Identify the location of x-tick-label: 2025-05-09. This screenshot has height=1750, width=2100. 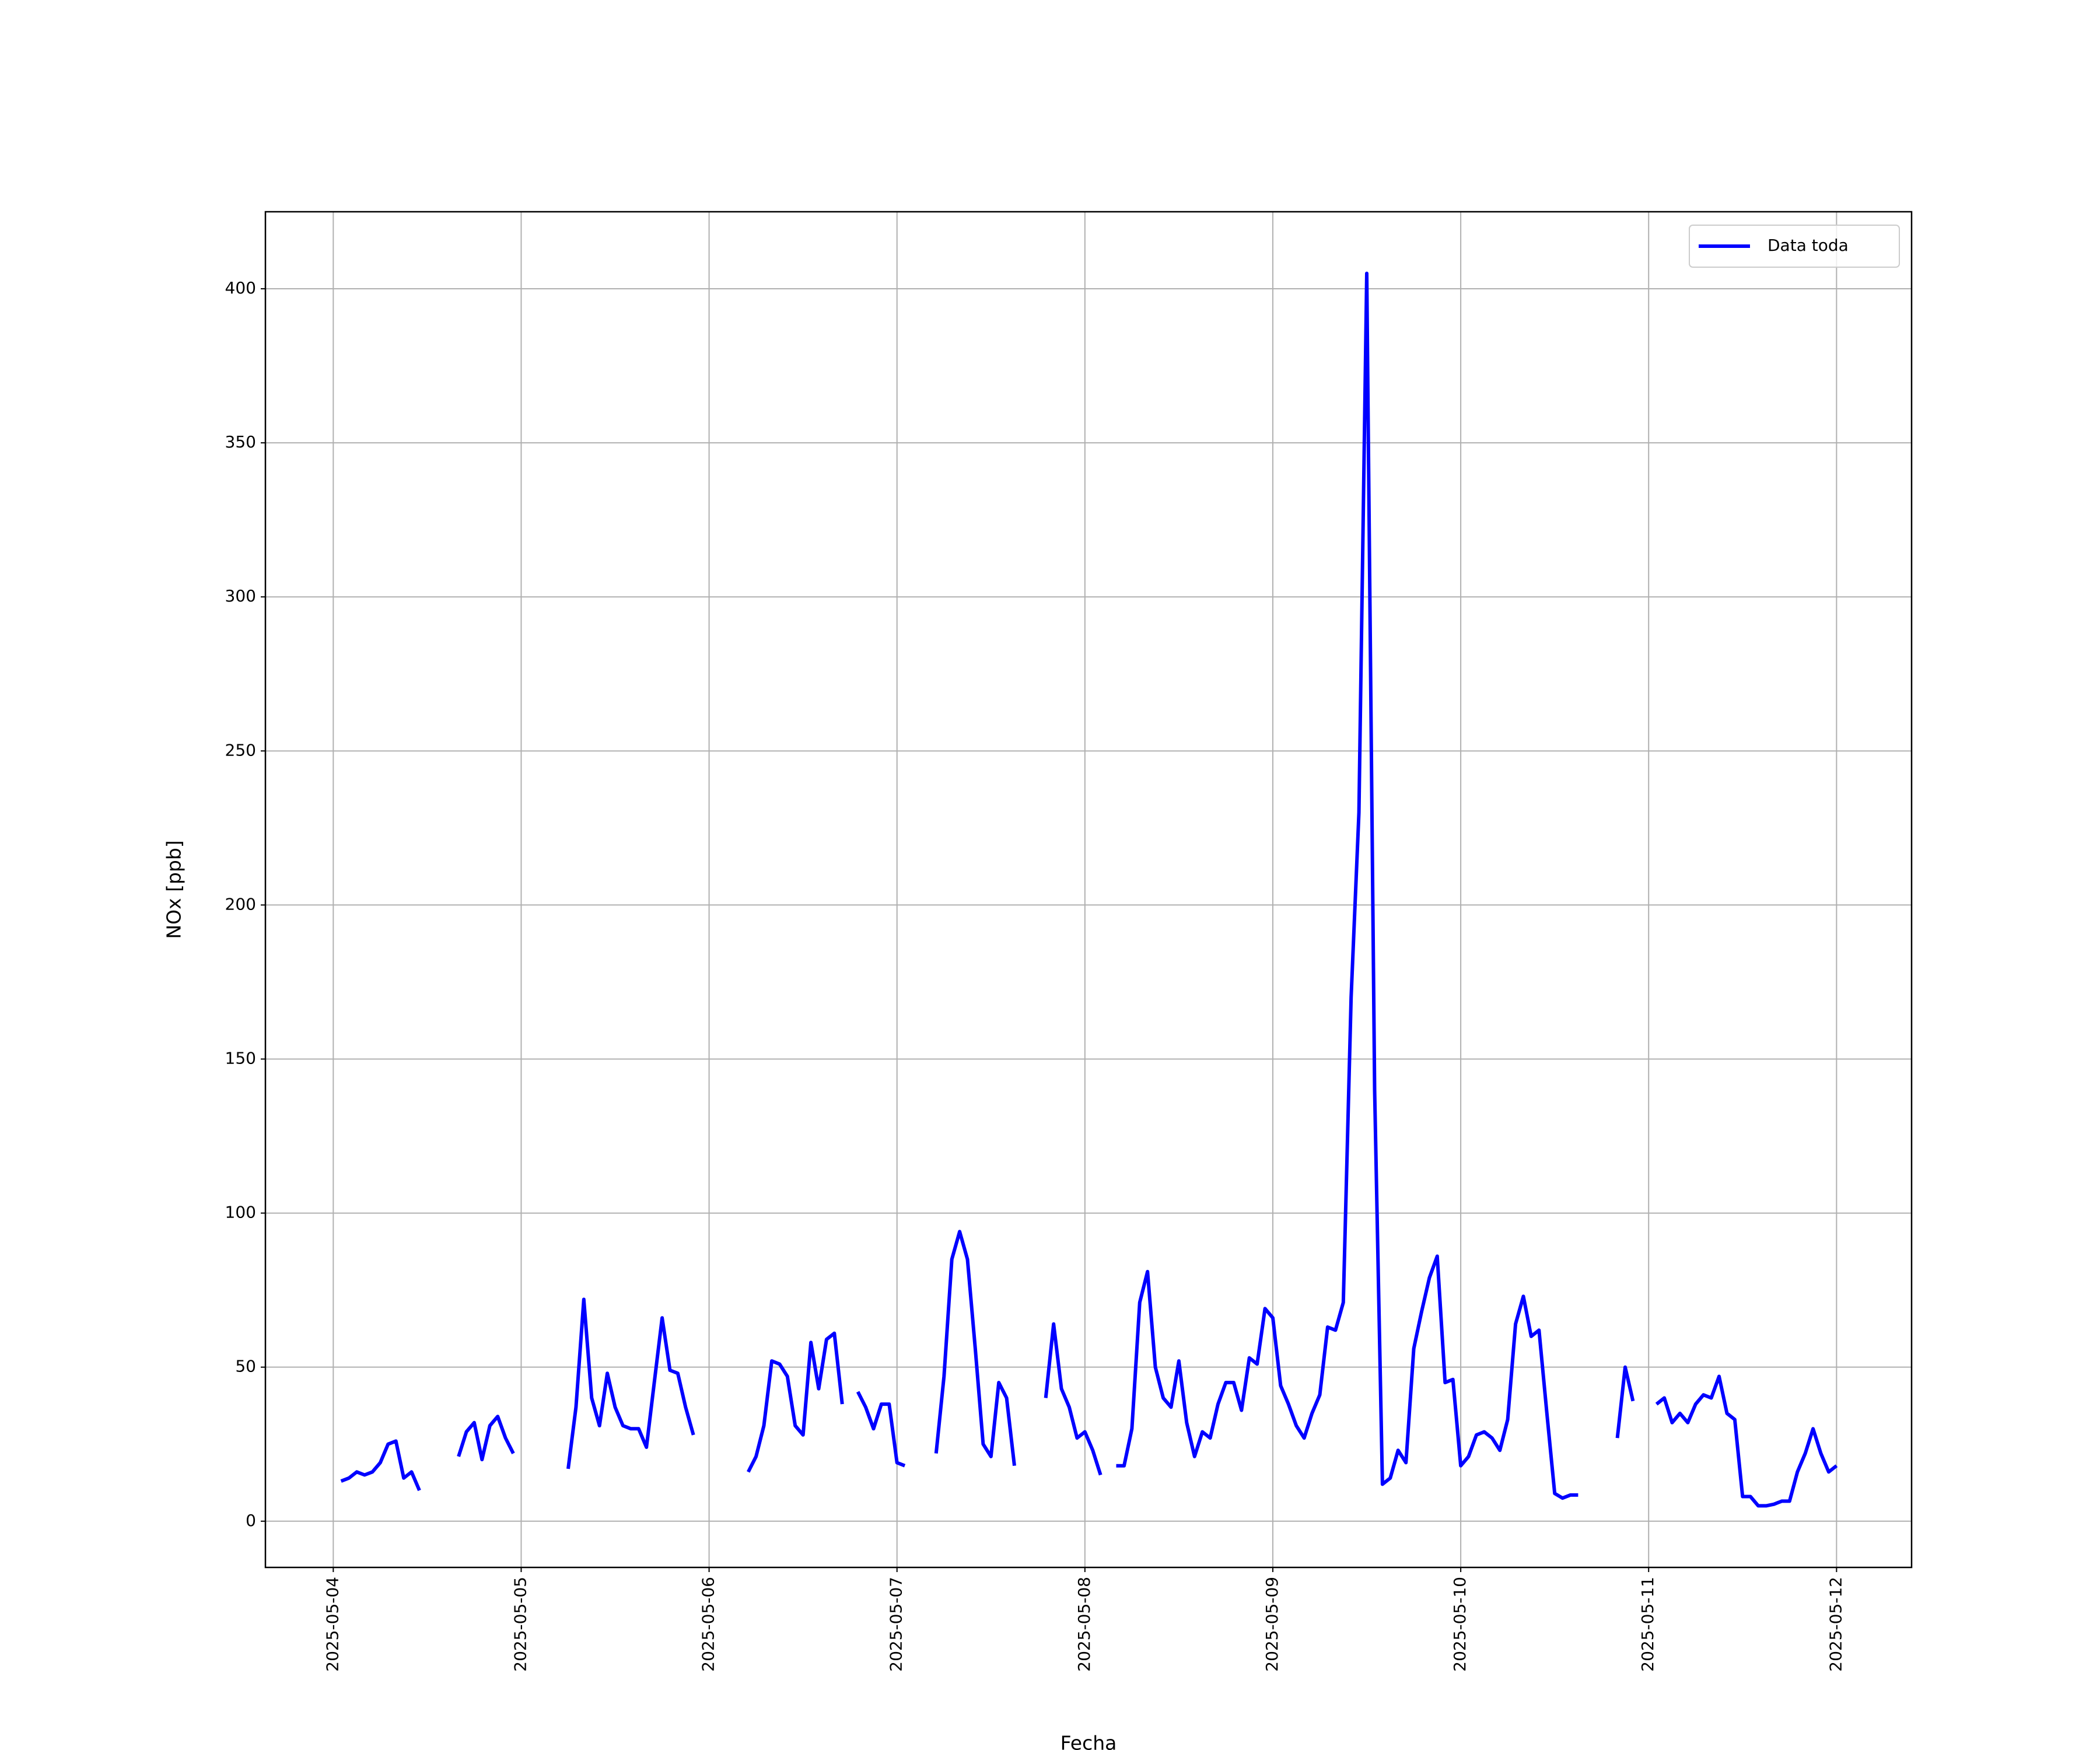
(1272, 1624).